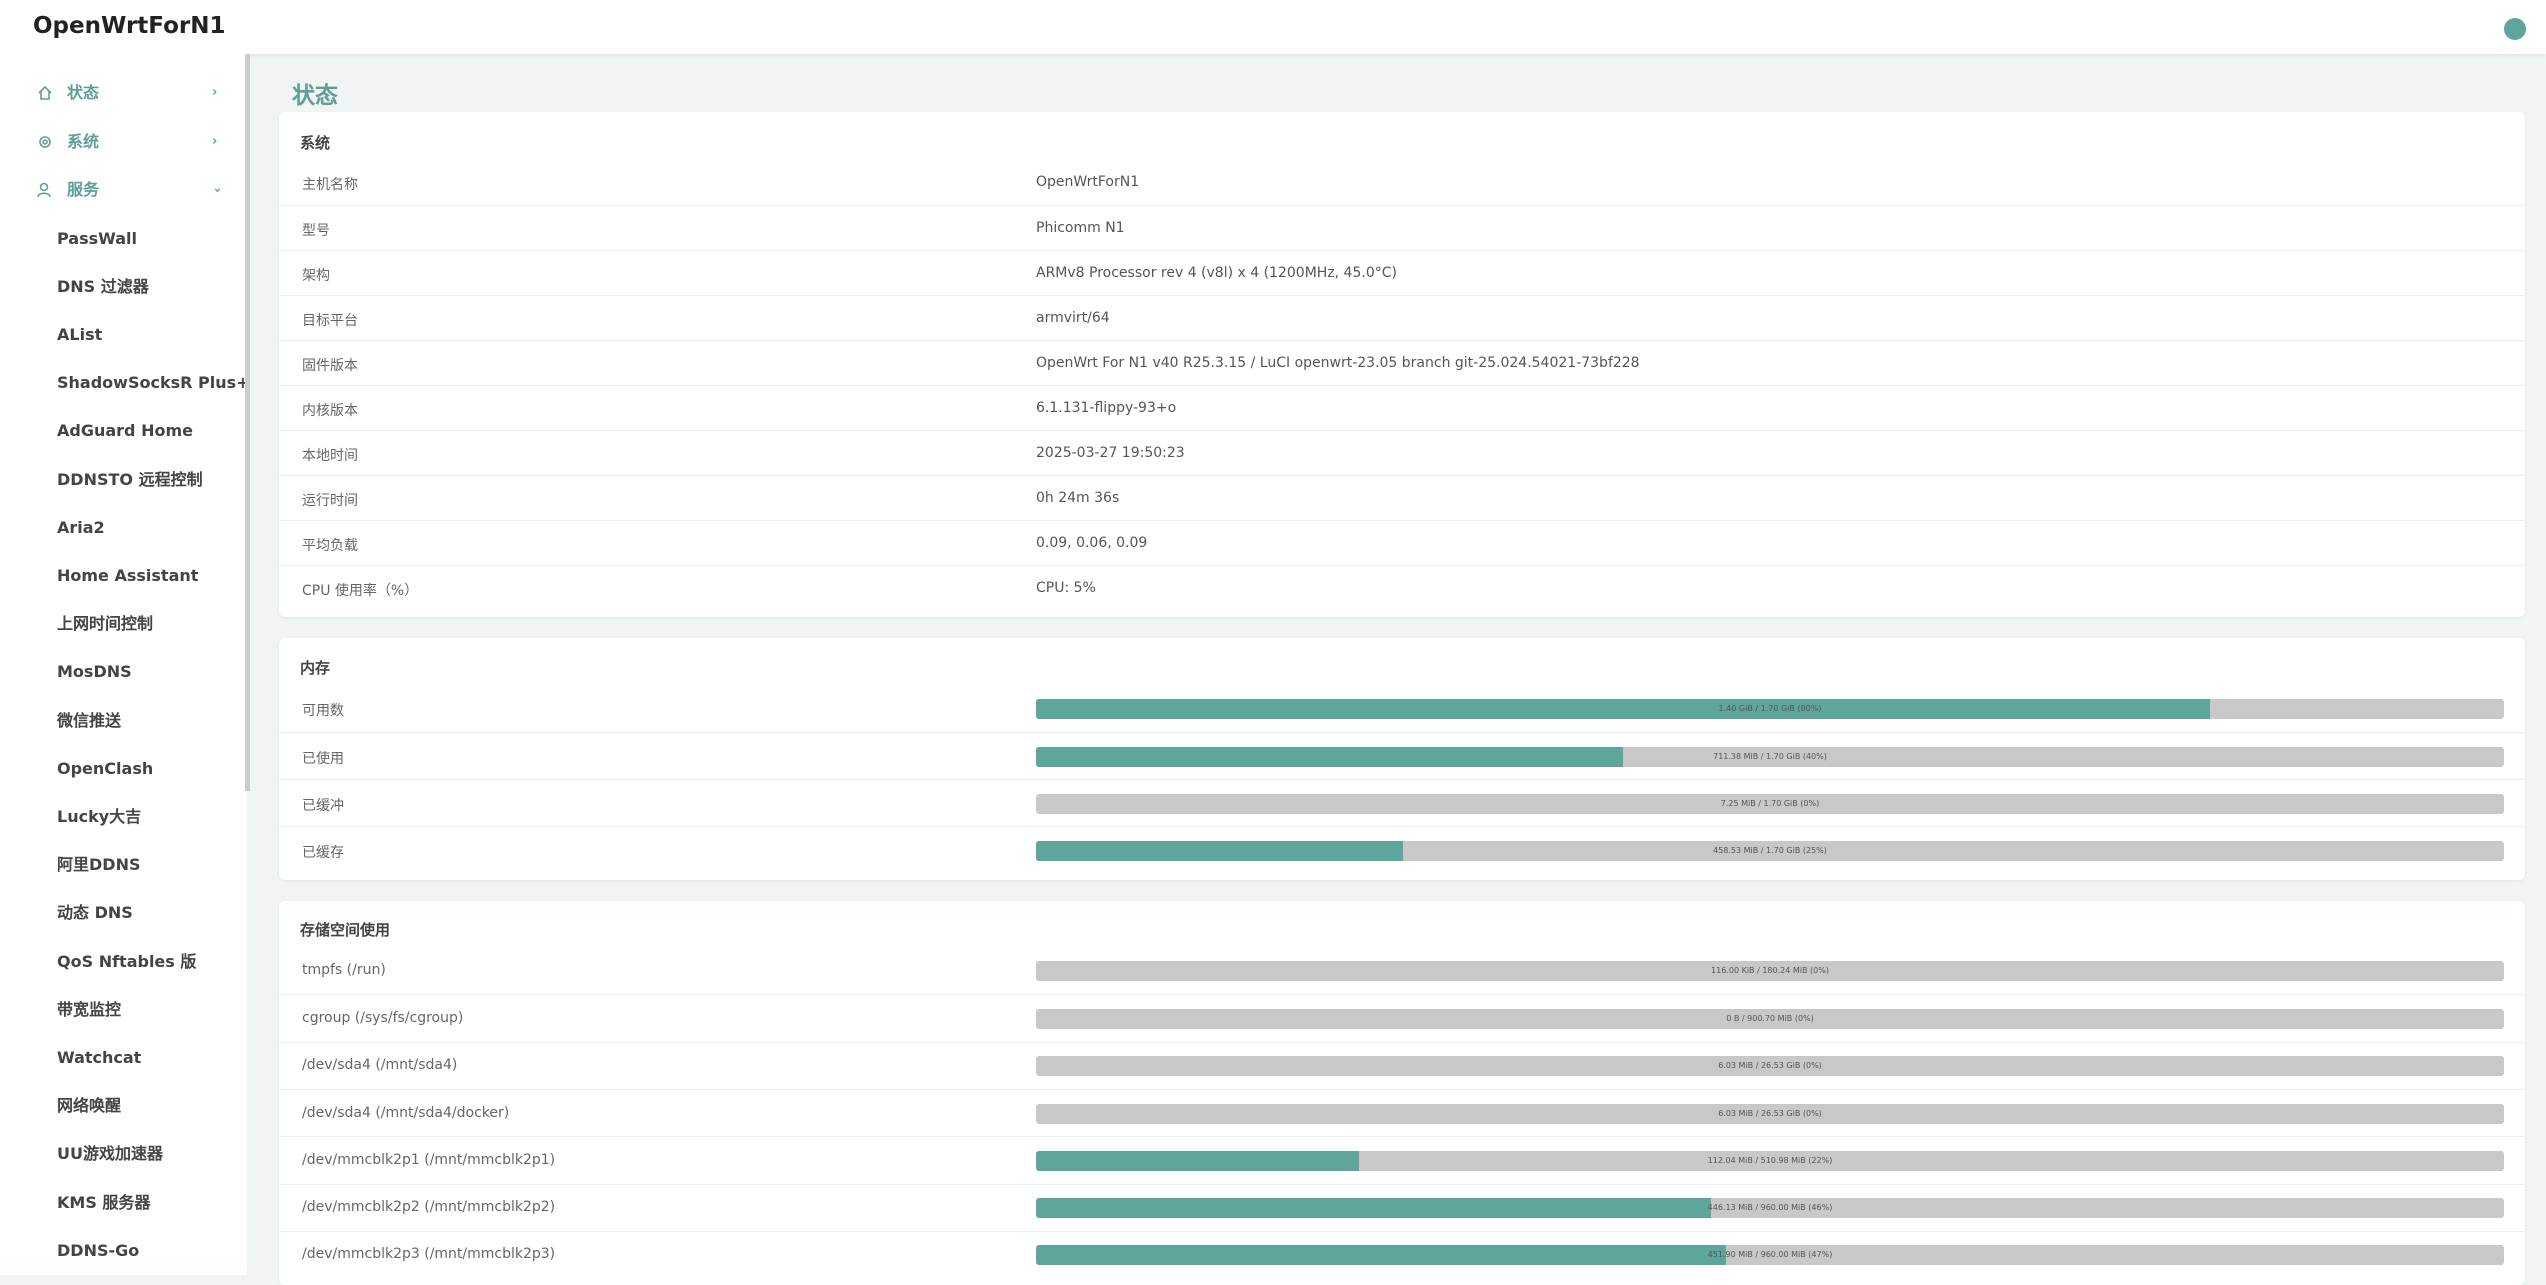 The height and width of the screenshot is (1285, 2546). I want to click on row-label: 内核版本, so click(330, 410).